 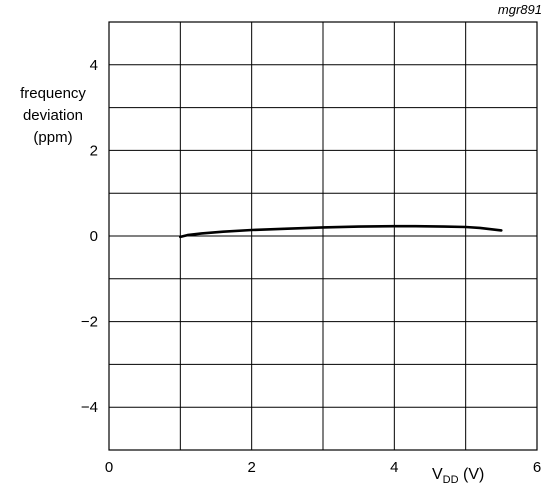 I want to click on y-tick-label: 2, so click(x=94, y=150).